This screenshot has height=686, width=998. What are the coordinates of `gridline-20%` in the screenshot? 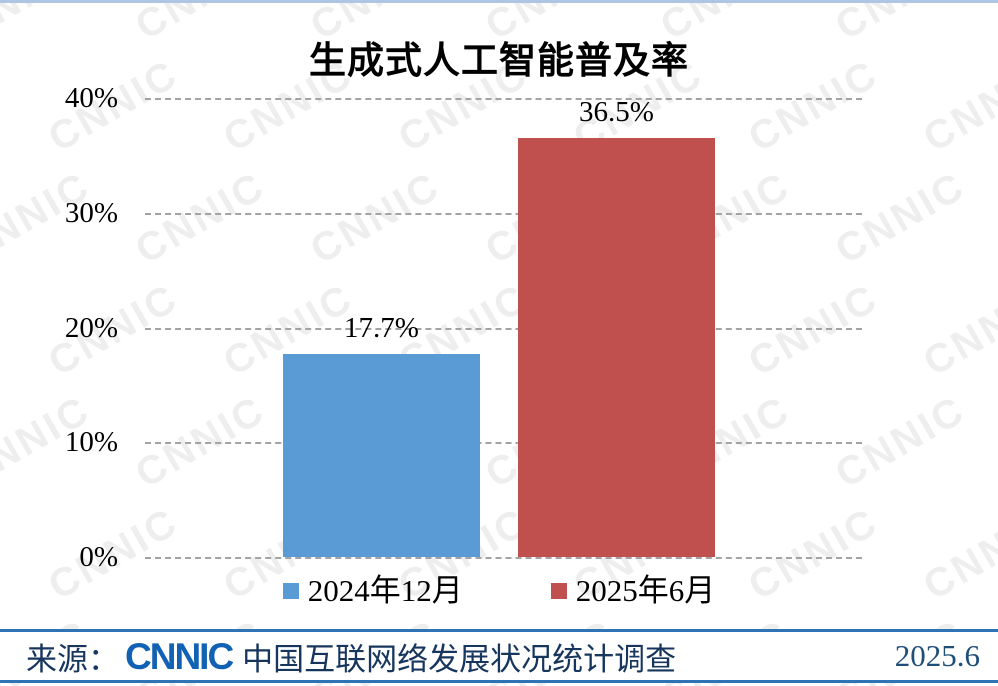 It's located at (503, 328).